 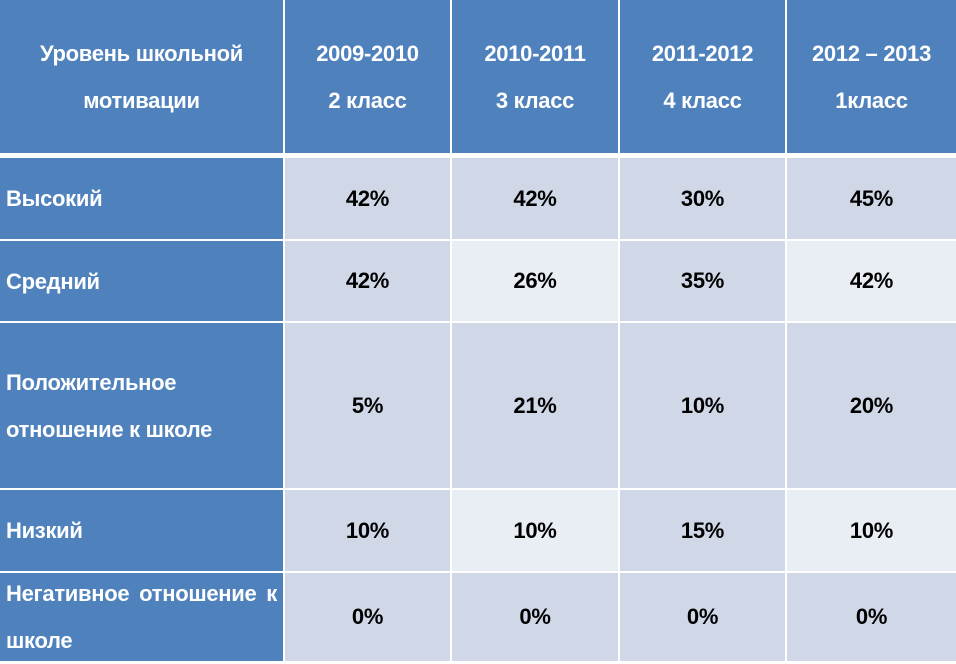 I want to click on table-cell: 26%, so click(x=536, y=282).